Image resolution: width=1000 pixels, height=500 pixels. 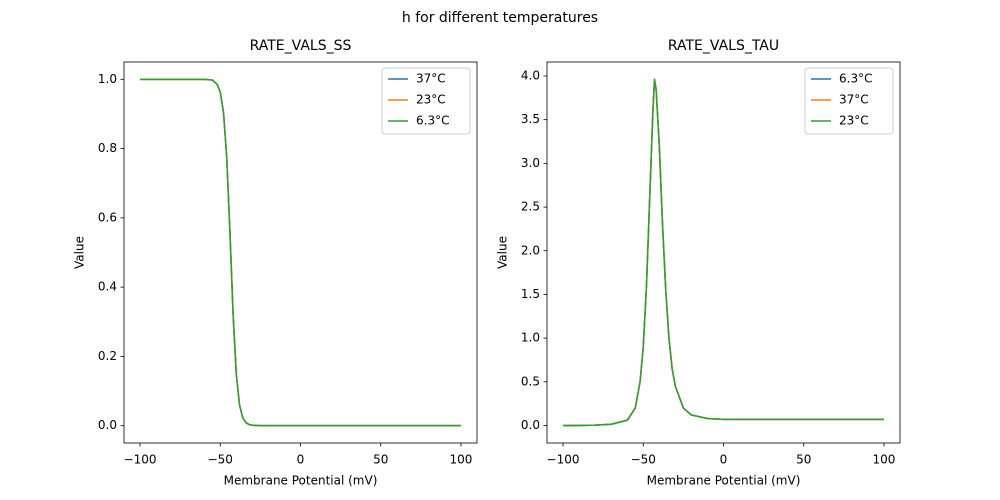 What do you see at coordinates (530, 207) in the screenshot?
I see `y-tick-label: 2.5` at bounding box center [530, 207].